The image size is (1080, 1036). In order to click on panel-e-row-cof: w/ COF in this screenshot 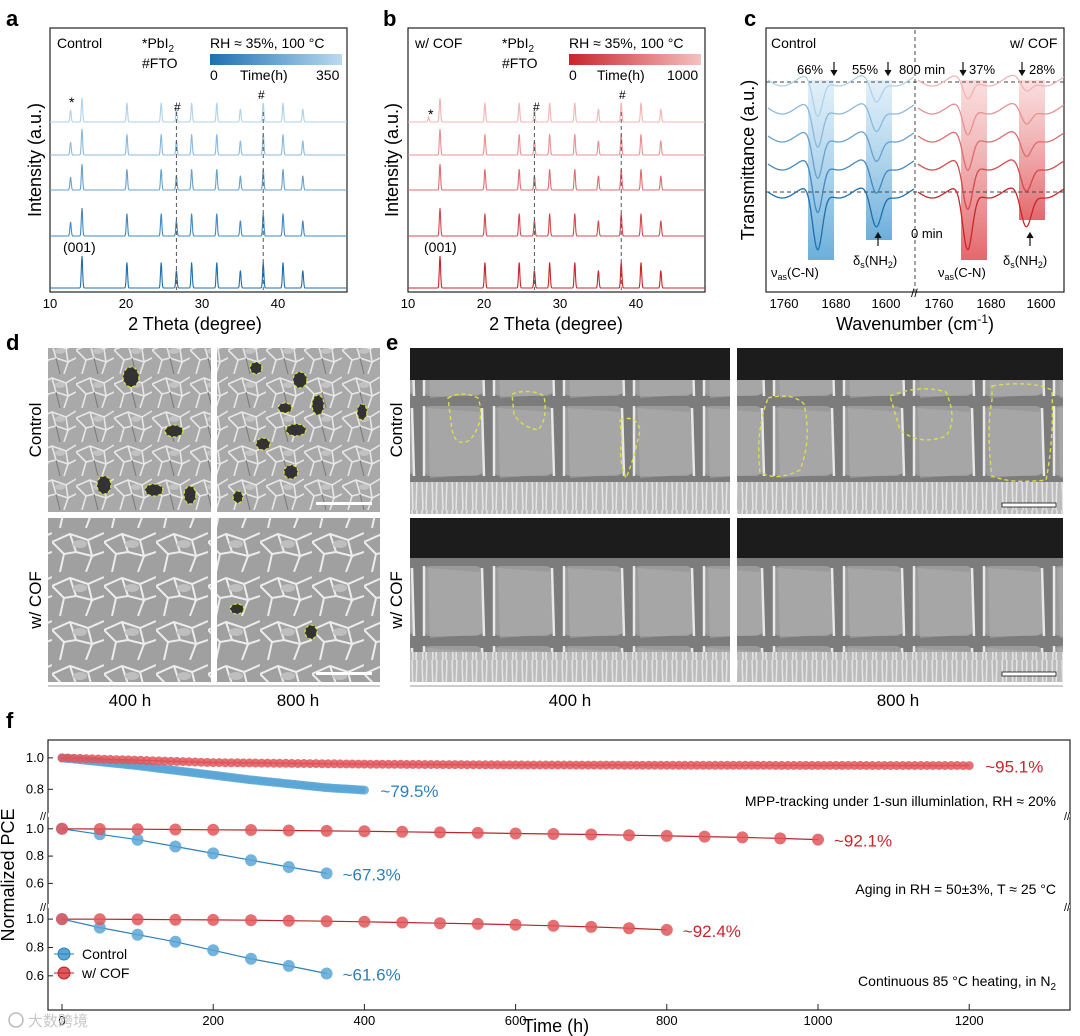, I will do `click(396, 600)`.